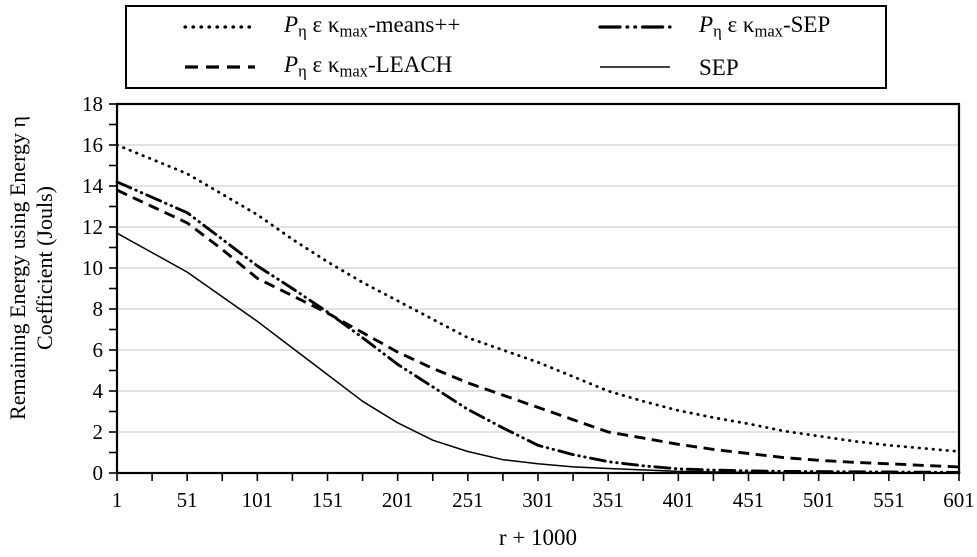 This screenshot has height=557, width=977. What do you see at coordinates (889, 500) in the screenshot?
I see `x-tick-label: 551` at bounding box center [889, 500].